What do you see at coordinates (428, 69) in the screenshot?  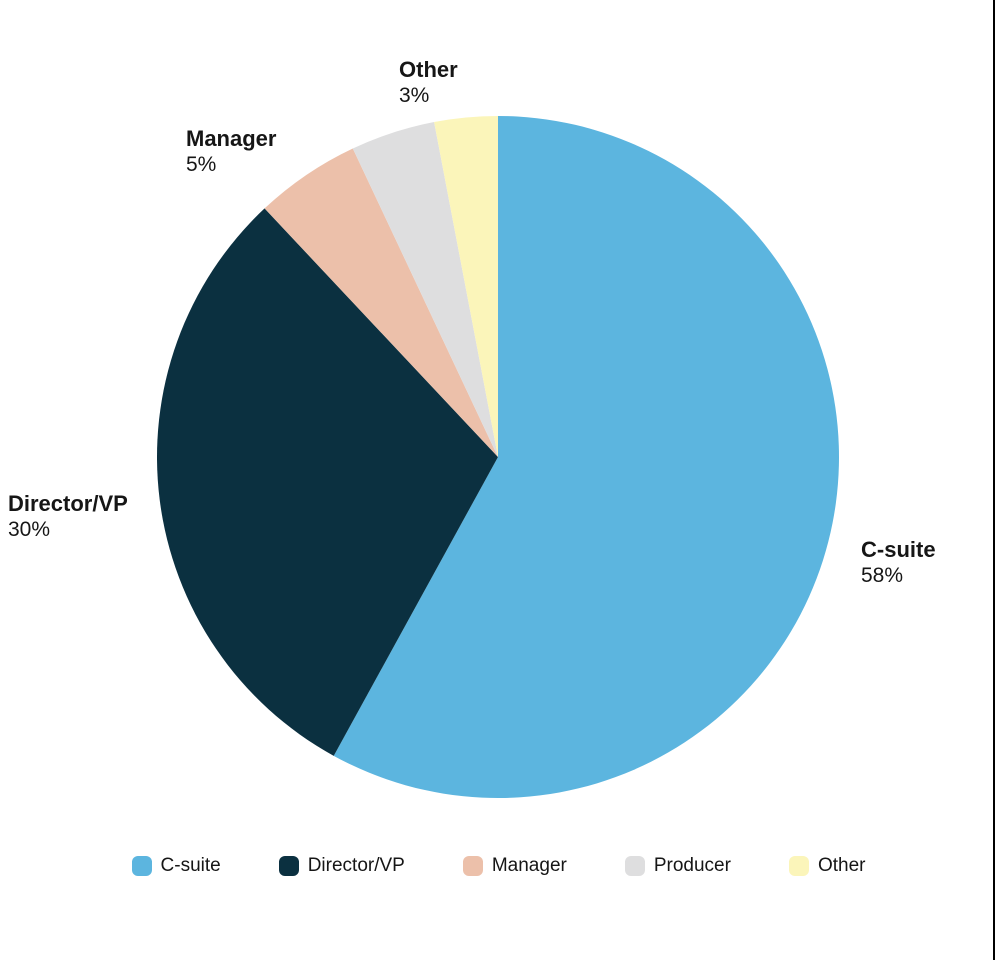 I see `callout-other-label: Other` at bounding box center [428, 69].